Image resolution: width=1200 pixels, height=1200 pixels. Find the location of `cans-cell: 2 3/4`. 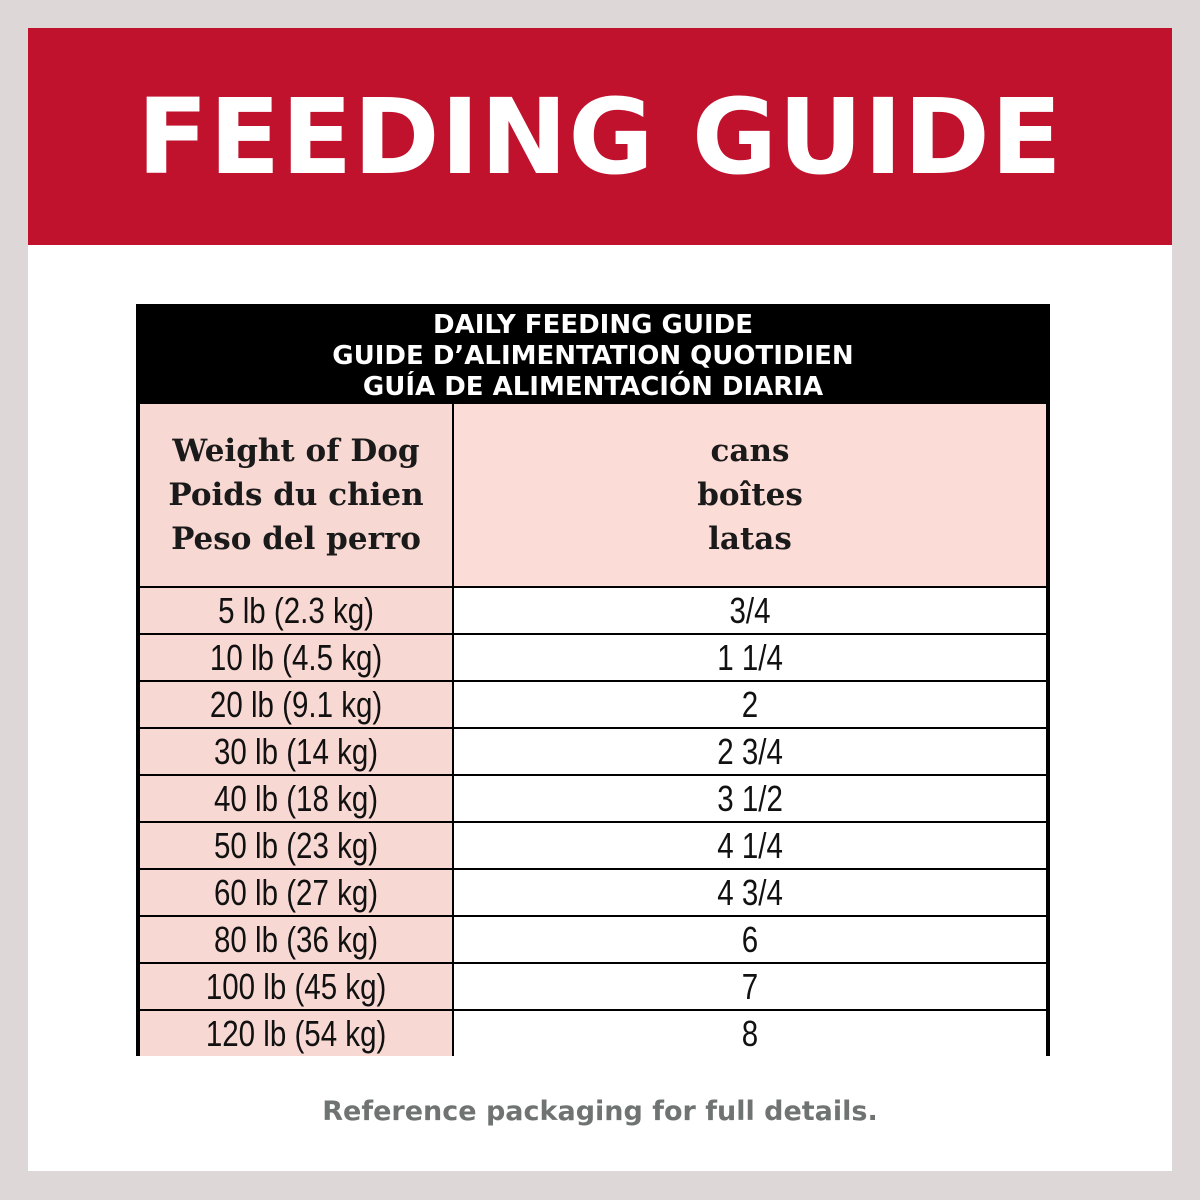

cans-cell: 2 3/4 is located at coordinates (750, 751).